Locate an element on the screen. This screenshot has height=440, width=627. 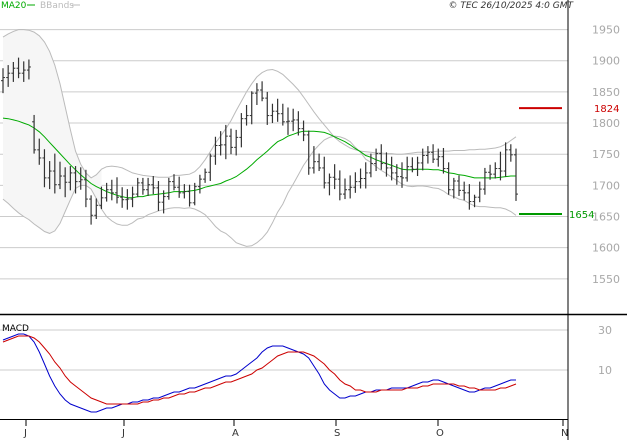
macd-lines is located at coordinates (259, 373).